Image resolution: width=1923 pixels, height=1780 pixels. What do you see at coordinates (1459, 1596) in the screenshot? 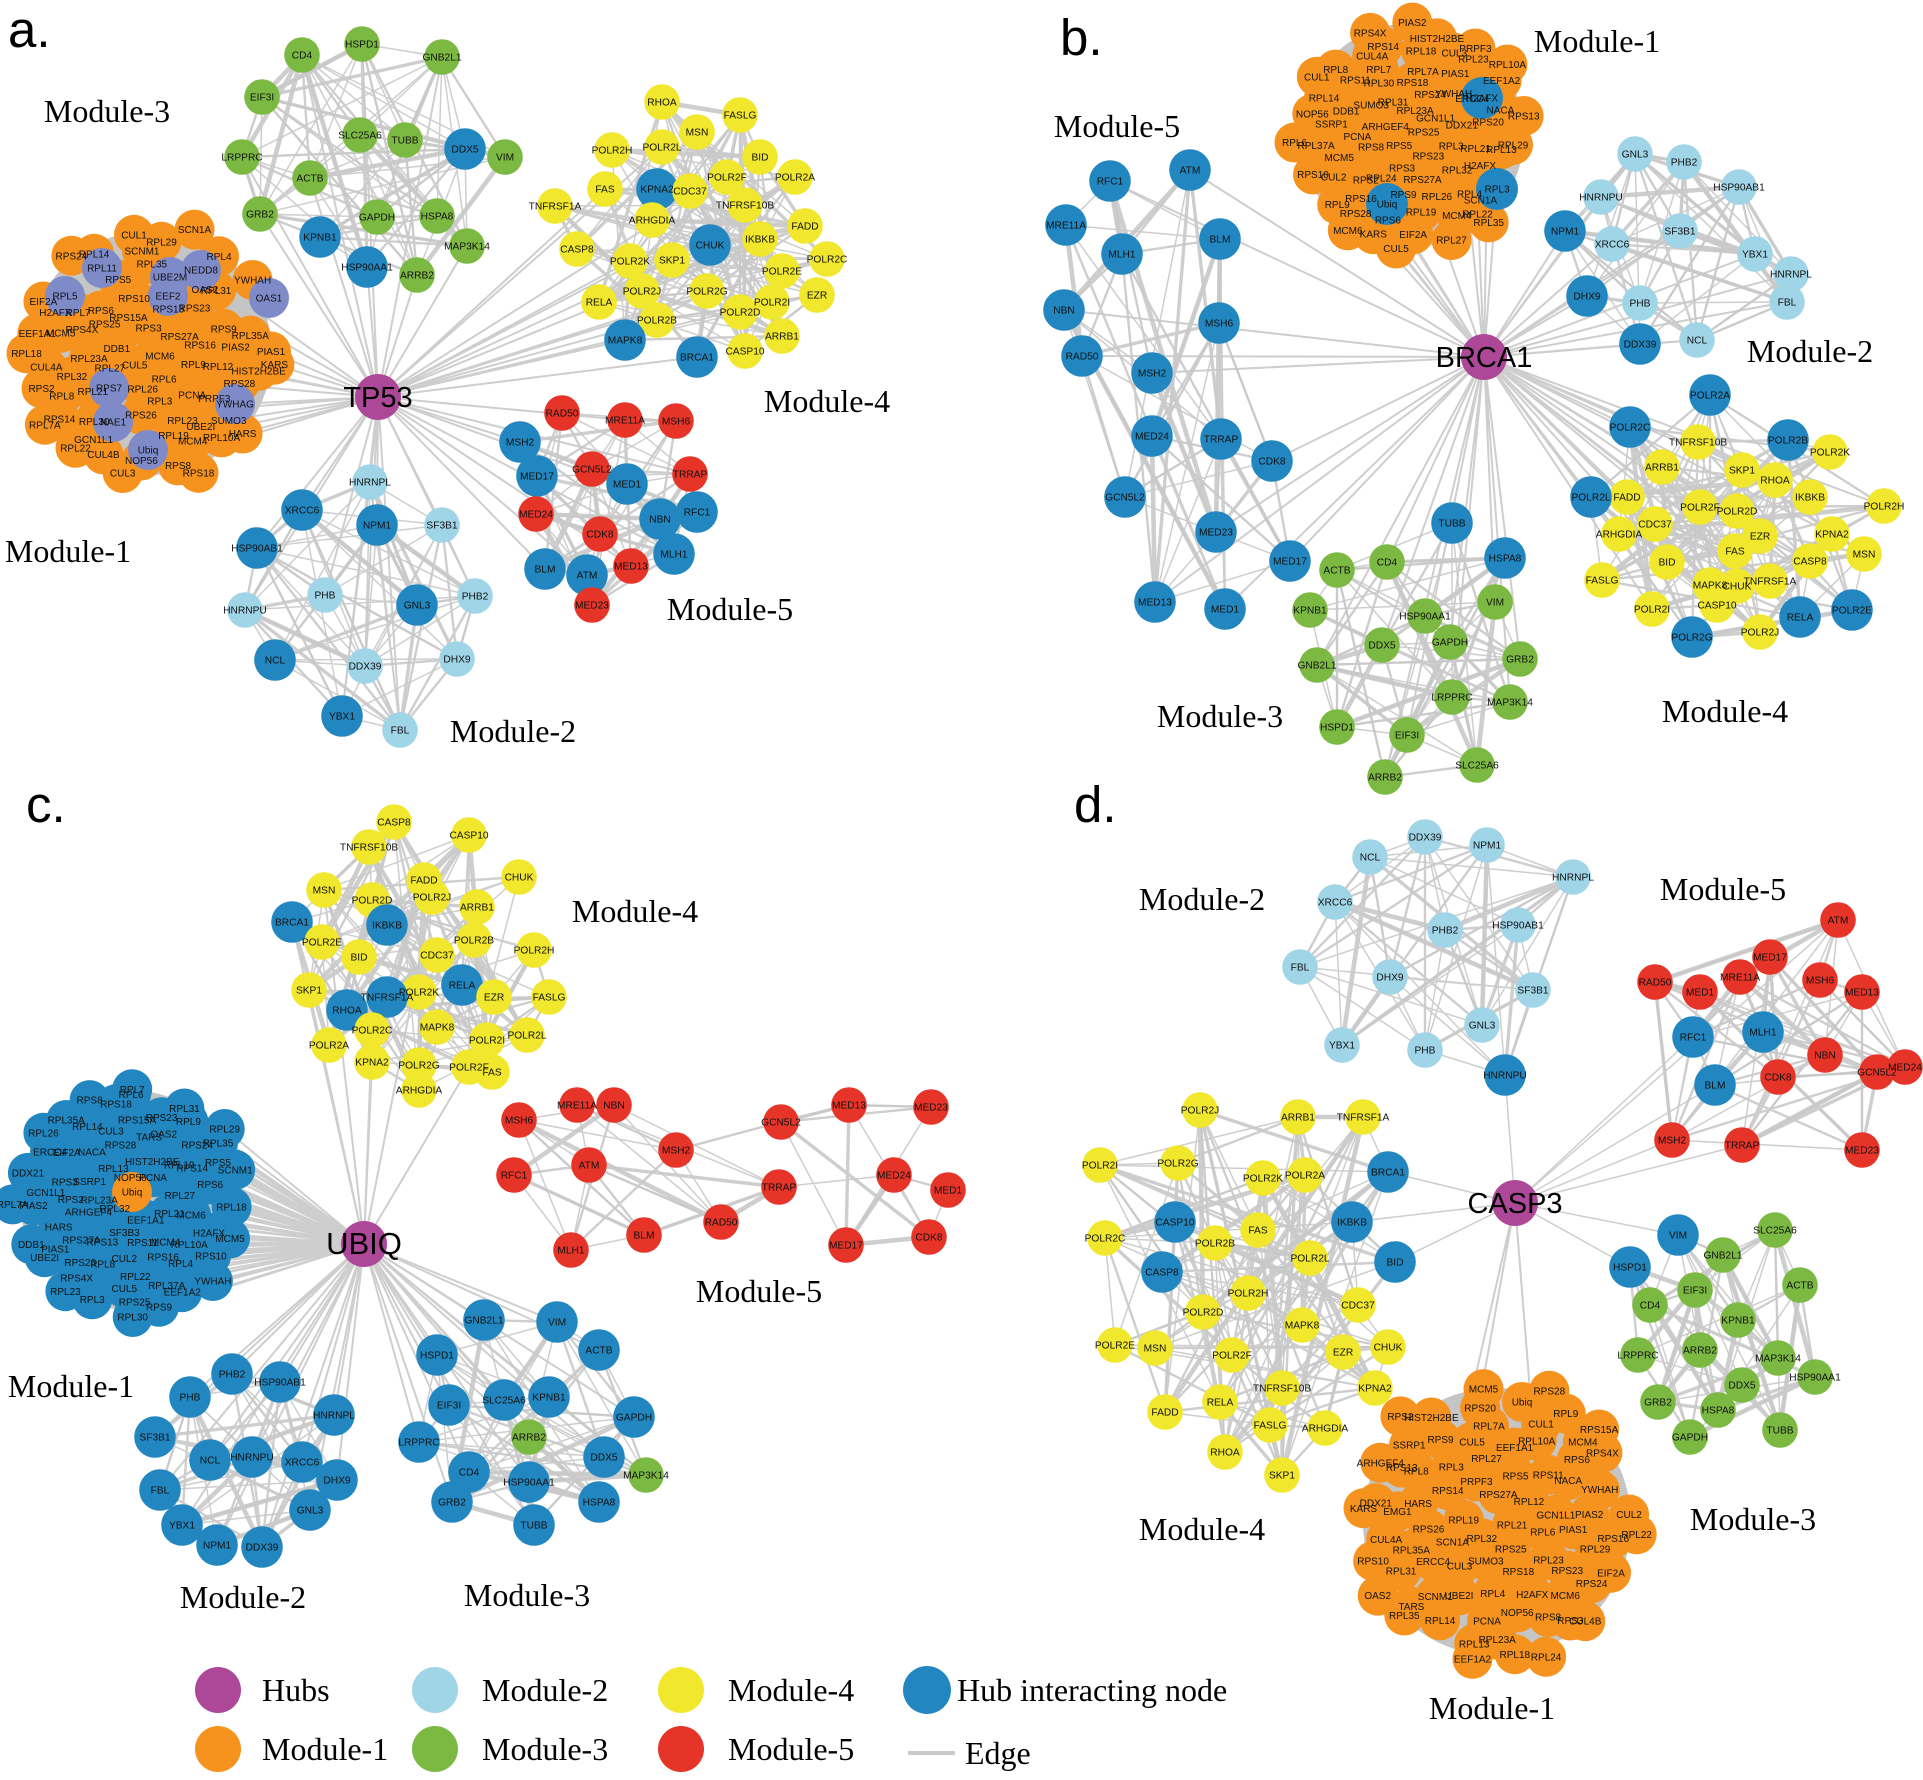
I see `svg-text: UBE2I` at bounding box center [1459, 1596].